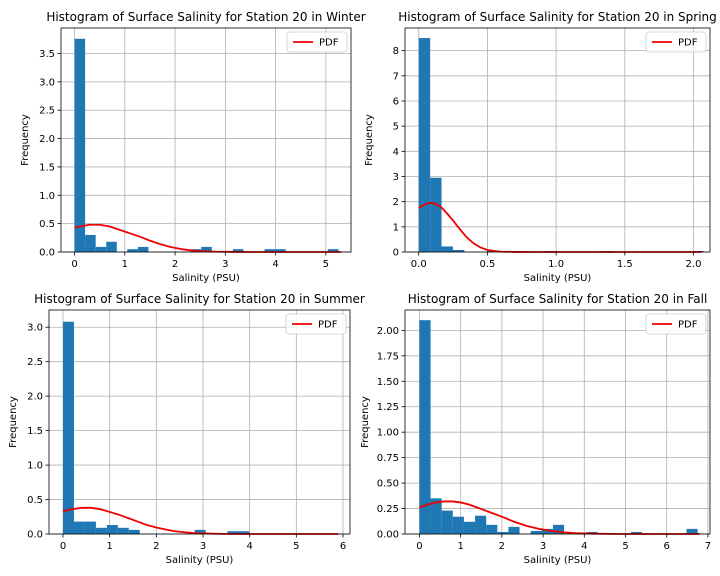  What do you see at coordinates (35, 397) in the screenshot?
I see `y-tick-label: 2.0` at bounding box center [35, 397].